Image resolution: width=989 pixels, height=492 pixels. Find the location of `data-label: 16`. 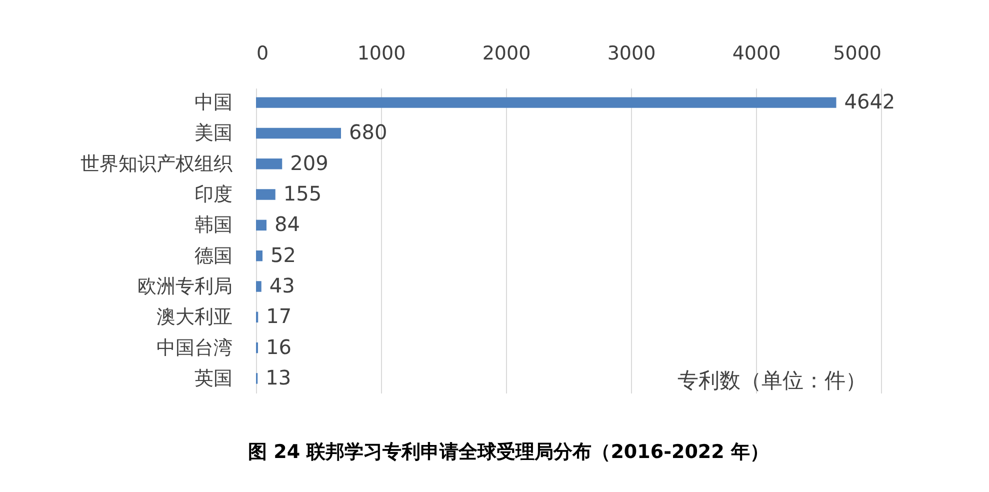

data-label: 16 is located at coordinates (279, 346).